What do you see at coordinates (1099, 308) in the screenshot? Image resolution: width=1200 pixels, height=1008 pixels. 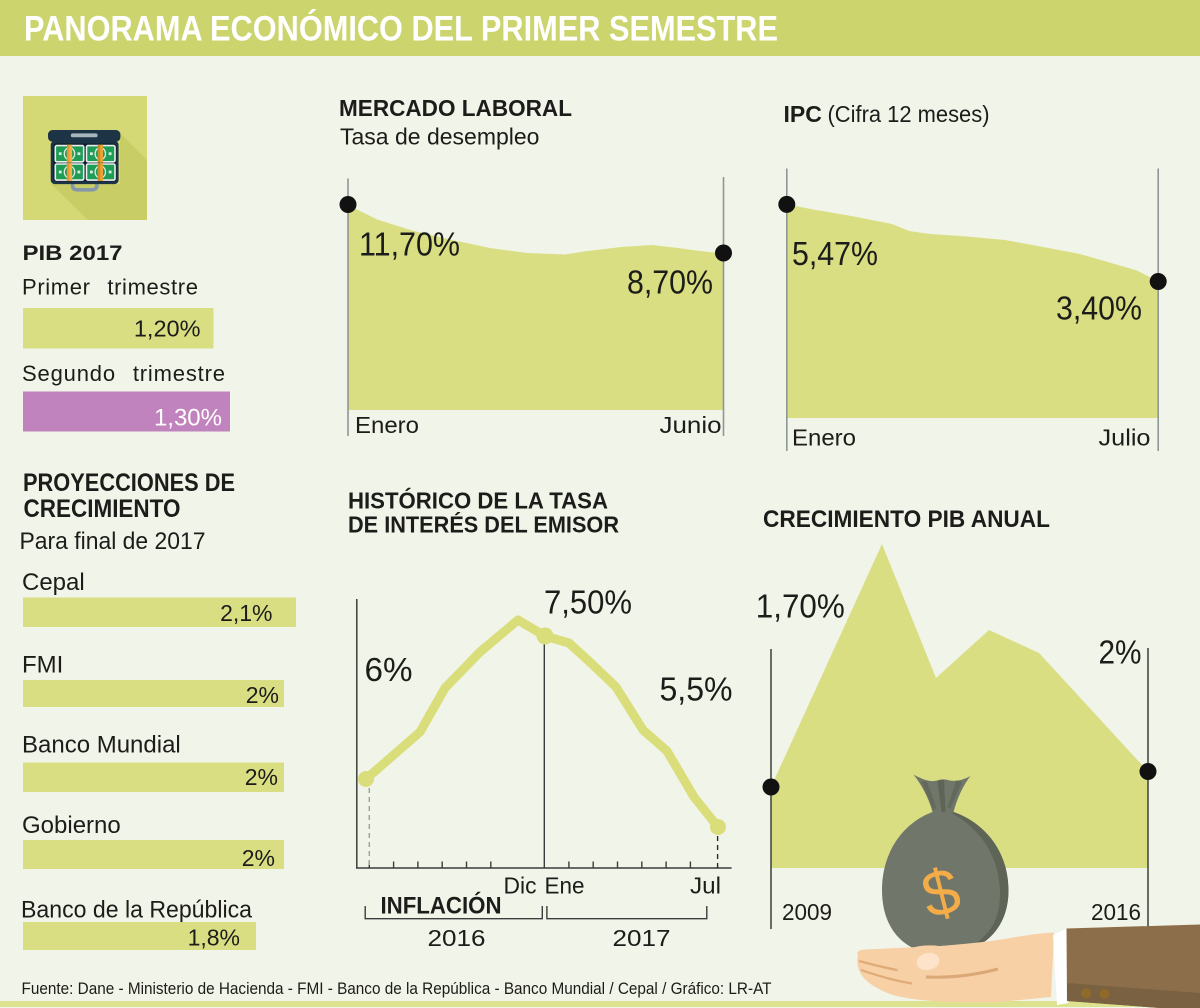 I see `svg-text: 3,40%` at bounding box center [1099, 308].